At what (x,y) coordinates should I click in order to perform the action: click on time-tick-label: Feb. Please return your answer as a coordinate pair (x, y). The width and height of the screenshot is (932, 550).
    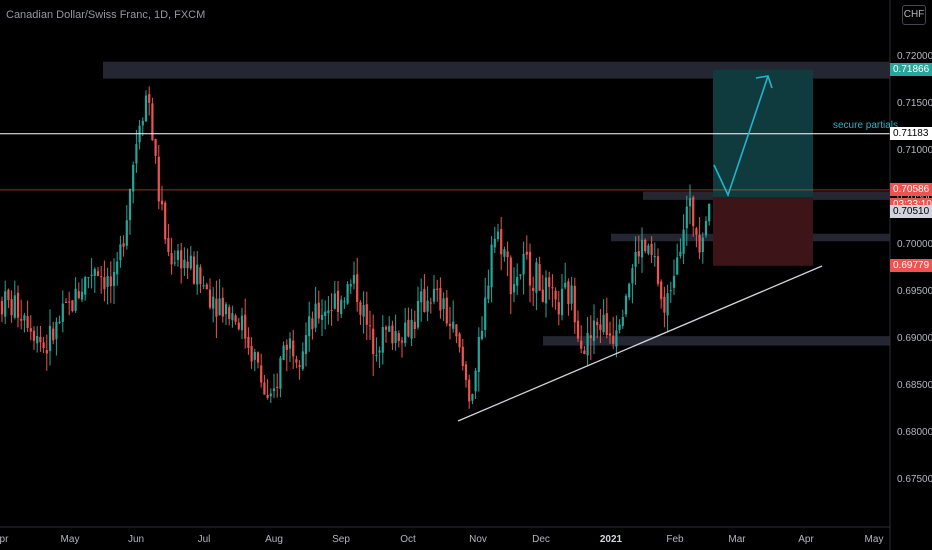
    Looking at the image, I should click on (675, 539).